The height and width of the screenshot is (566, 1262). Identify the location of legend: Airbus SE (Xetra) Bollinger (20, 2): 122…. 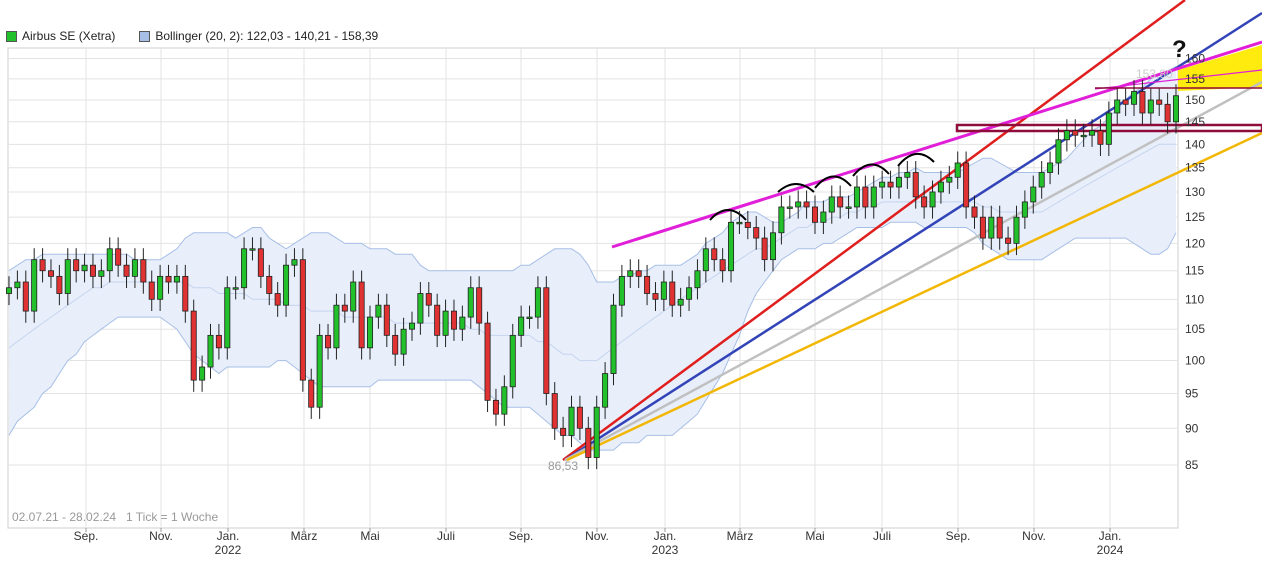
(192, 36).